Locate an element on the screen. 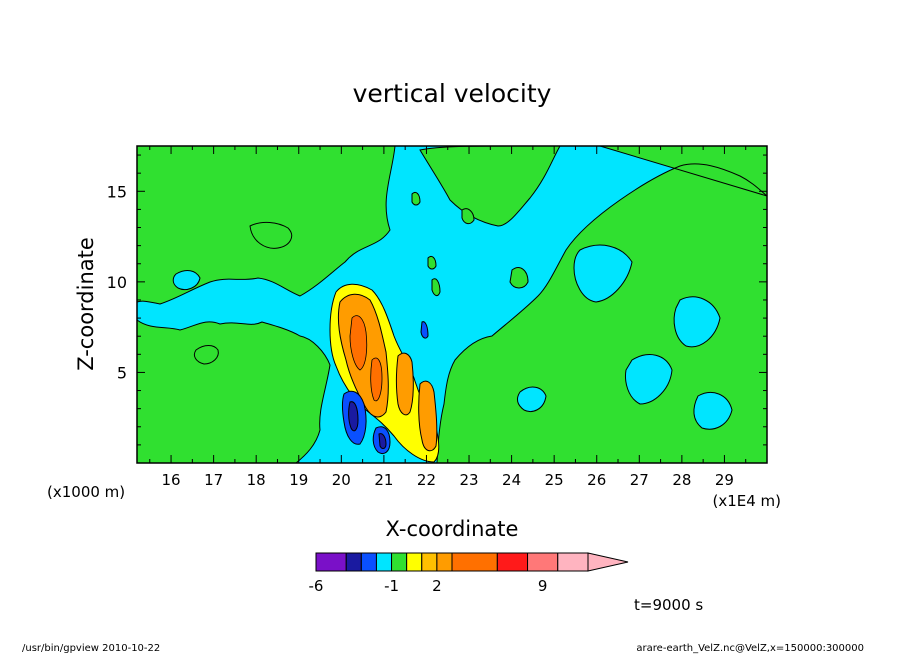 This screenshot has height=654, width=904. x-axis-label: X-coordinate is located at coordinates (452, 529).